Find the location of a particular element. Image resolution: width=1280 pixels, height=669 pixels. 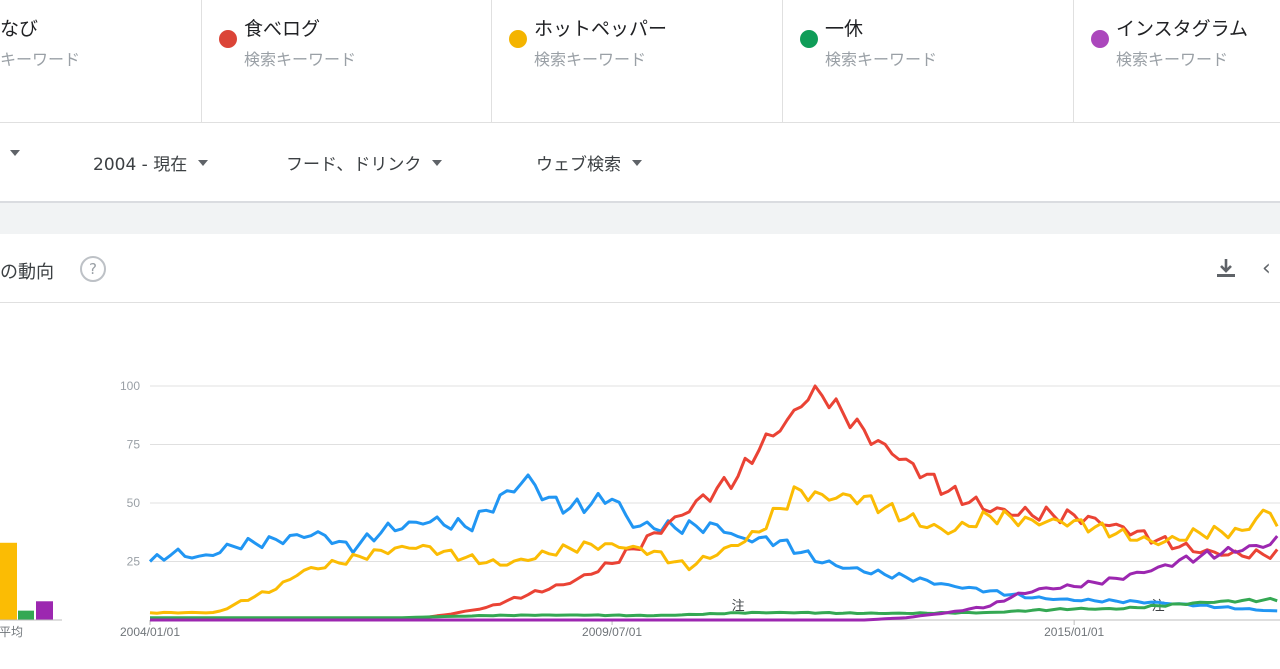

share-icon: ‹ is located at coordinates (1266, 268).